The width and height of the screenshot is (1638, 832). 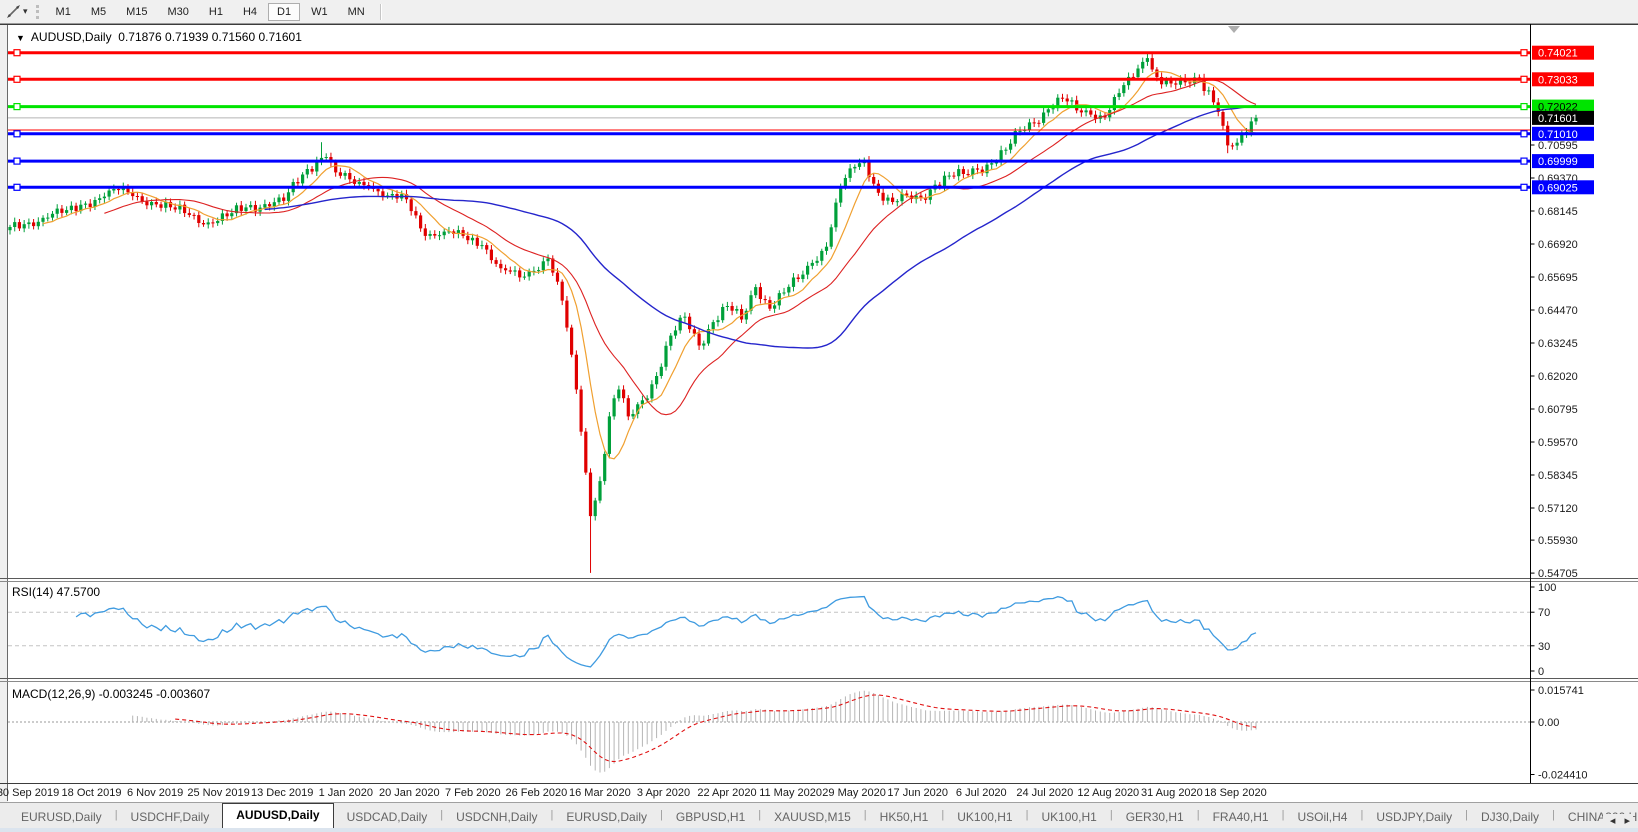 I want to click on chart-tab-dj30-daily: DJ30,Daily, so click(x=1510, y=817).